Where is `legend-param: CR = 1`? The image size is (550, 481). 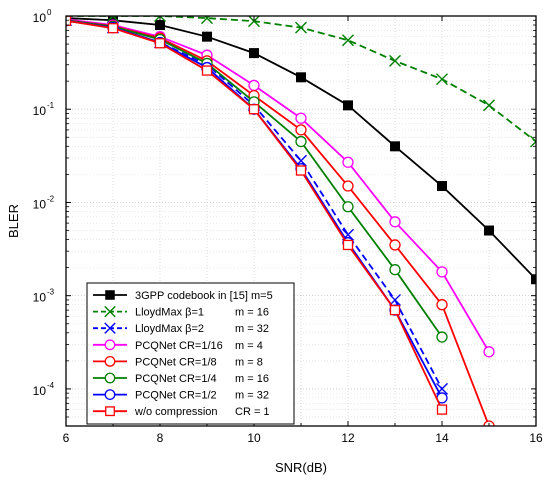
legend-param: CR = 1 is located at coordinates (252, 412).